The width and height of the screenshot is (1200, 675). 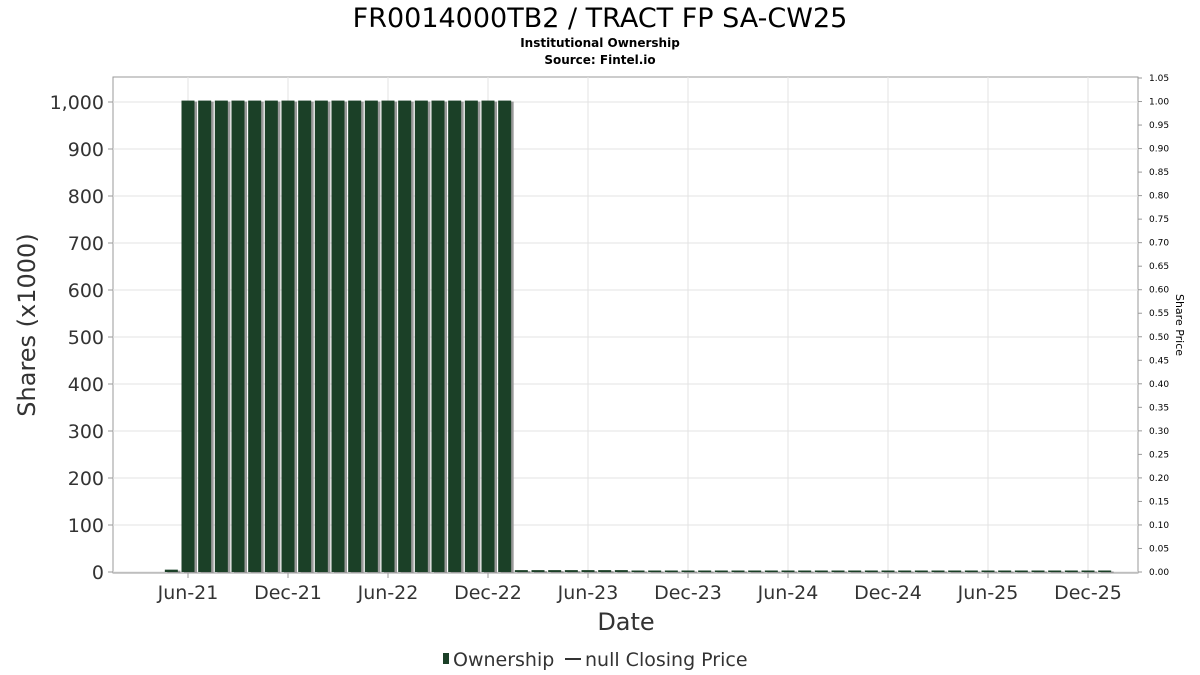 I want to click on right-tick-label: 0.05, so click(x=1159, y=549).